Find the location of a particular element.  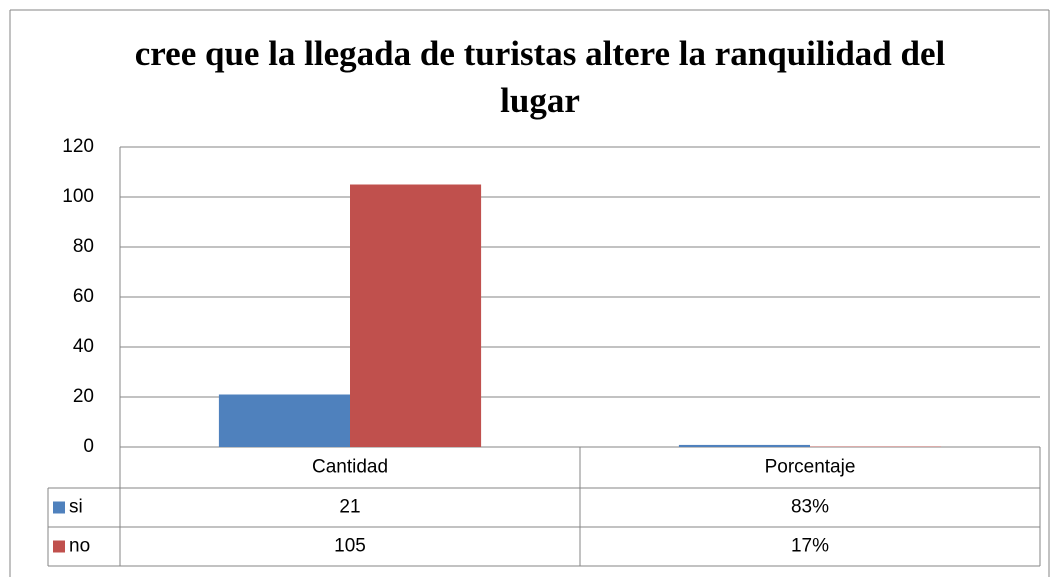

y-tick-label: 0 is located at coordinates (88, 446).